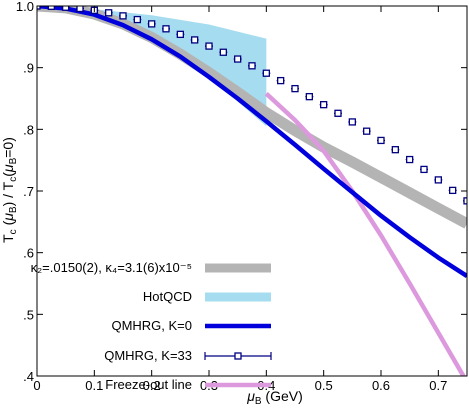 Image resolution: width=469 pixels, height=410 pixels. Describe the element at coordinates (438, 385) in the screenshot. I see `x-tick-label: 0.7` at that location.